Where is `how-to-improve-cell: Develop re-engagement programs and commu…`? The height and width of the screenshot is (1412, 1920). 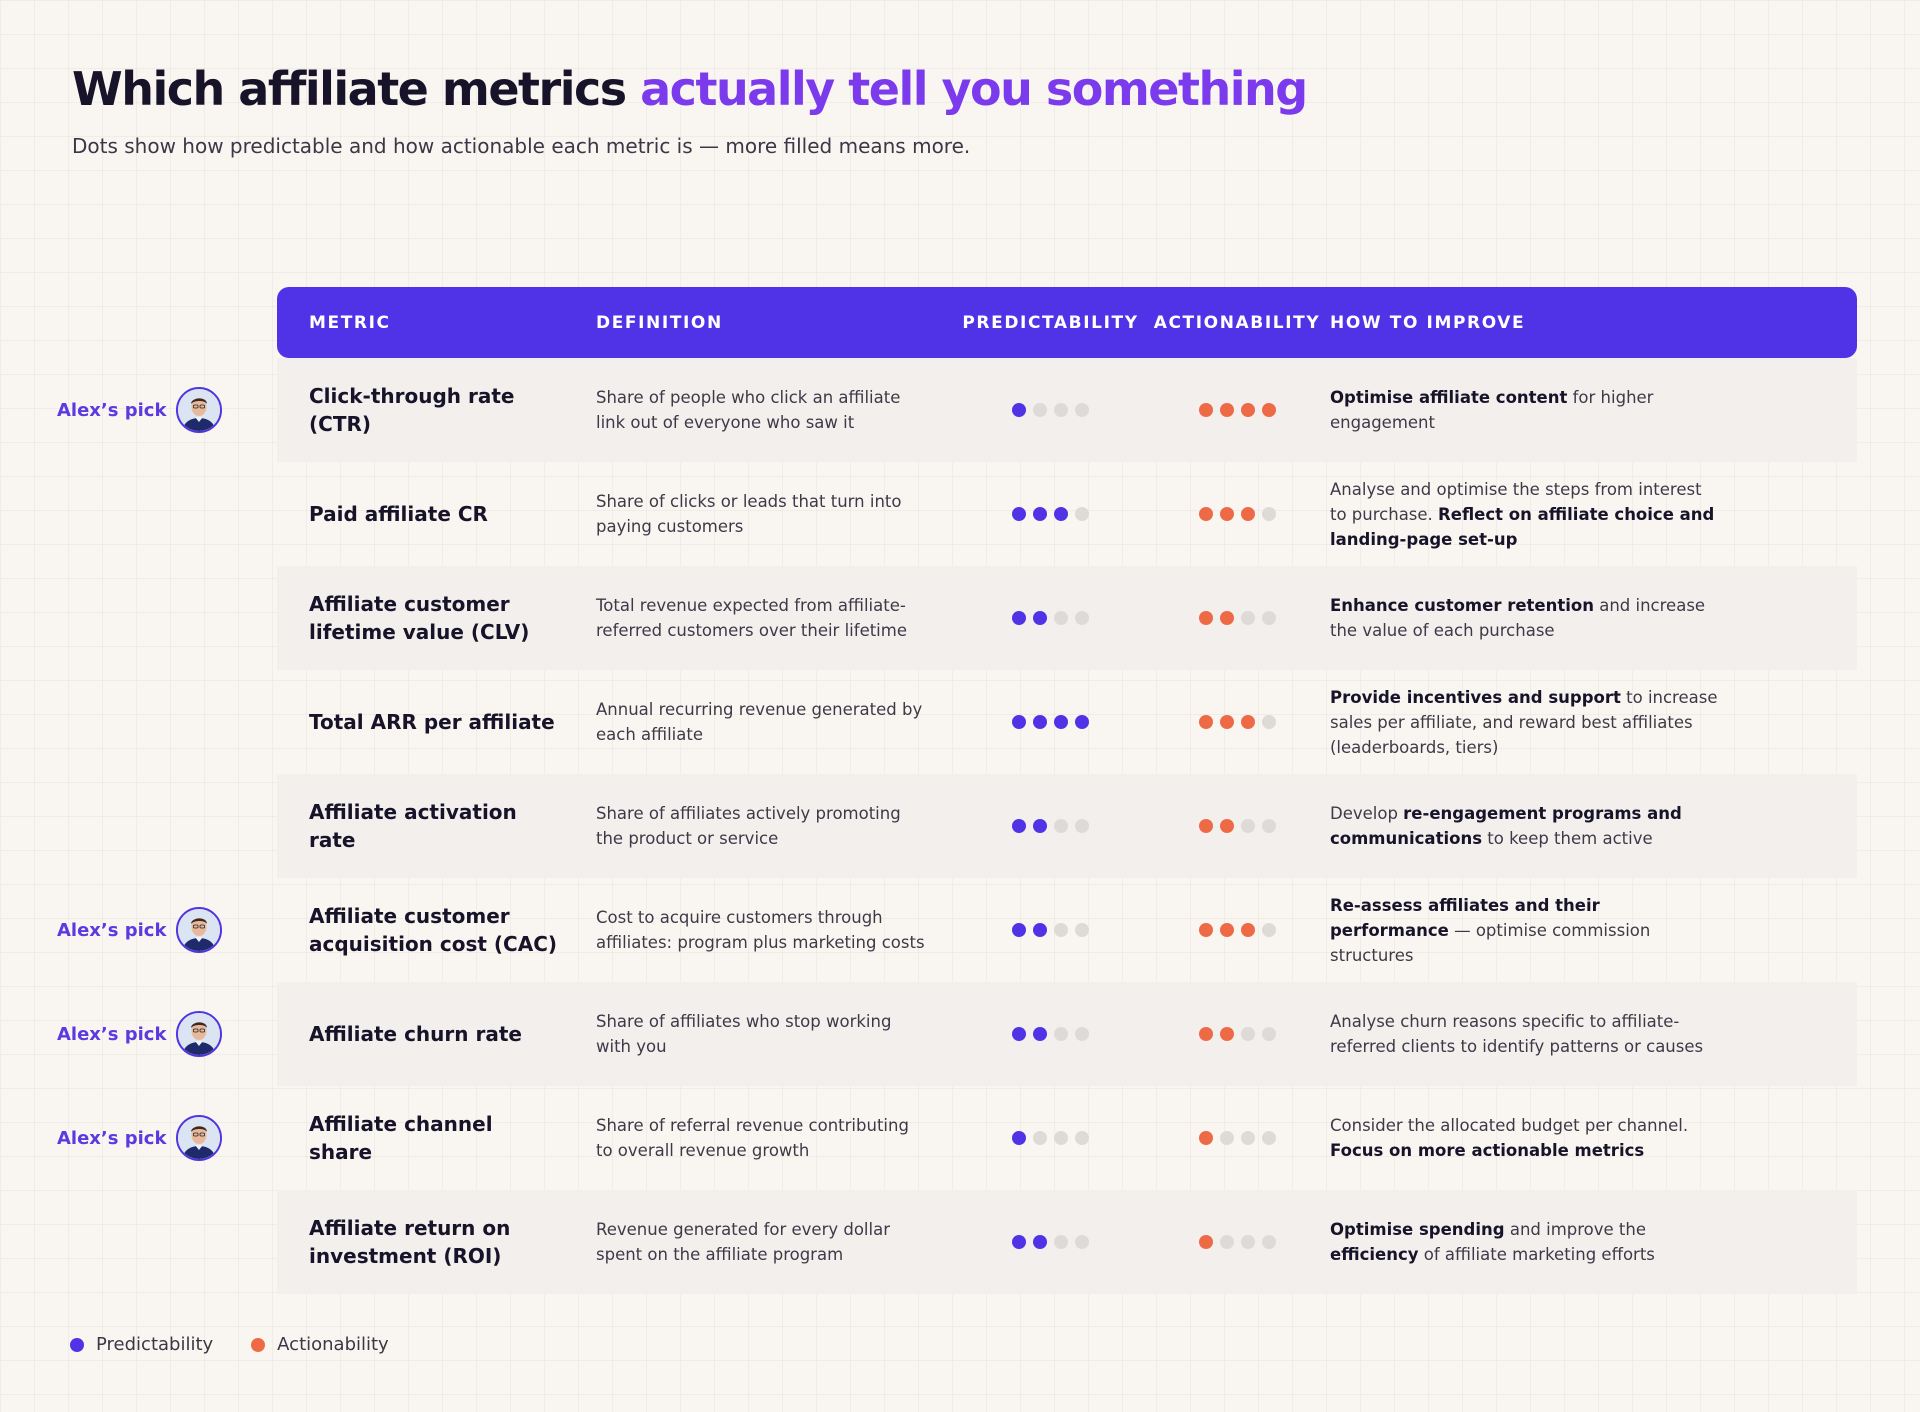 how-to-improve-cell: Develop re-engagement programs and commu… is located at coordinates (1593, 826).